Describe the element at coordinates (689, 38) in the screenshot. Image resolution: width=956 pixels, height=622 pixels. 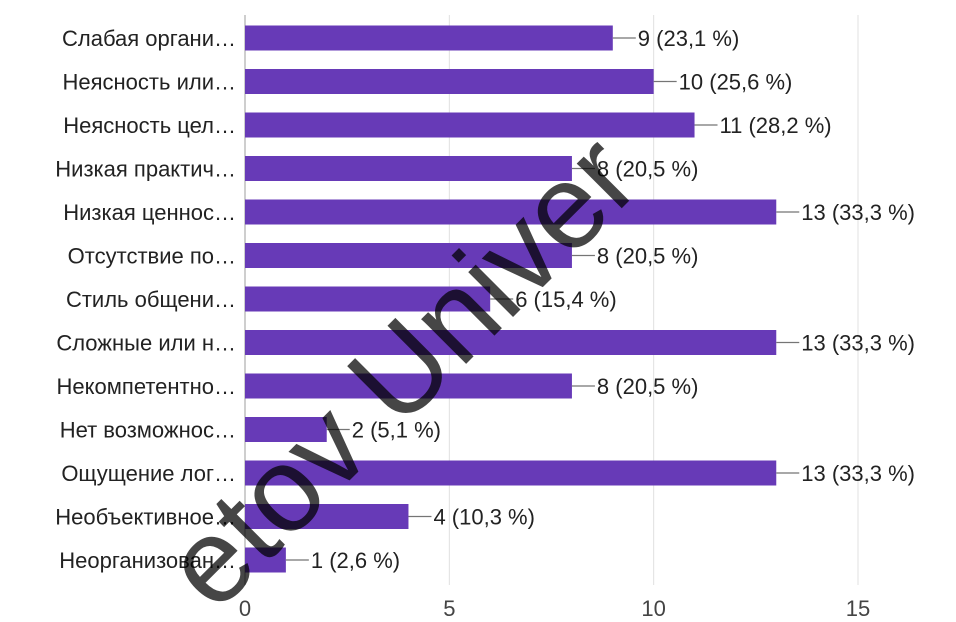
I see `value-label: 9 (23,1 %)` at that location.